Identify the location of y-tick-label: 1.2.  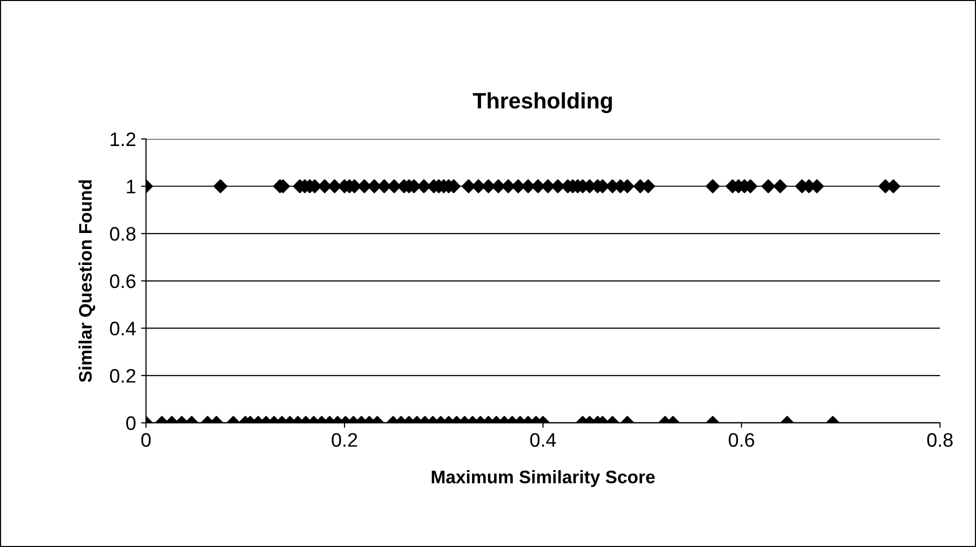
(123, 139).